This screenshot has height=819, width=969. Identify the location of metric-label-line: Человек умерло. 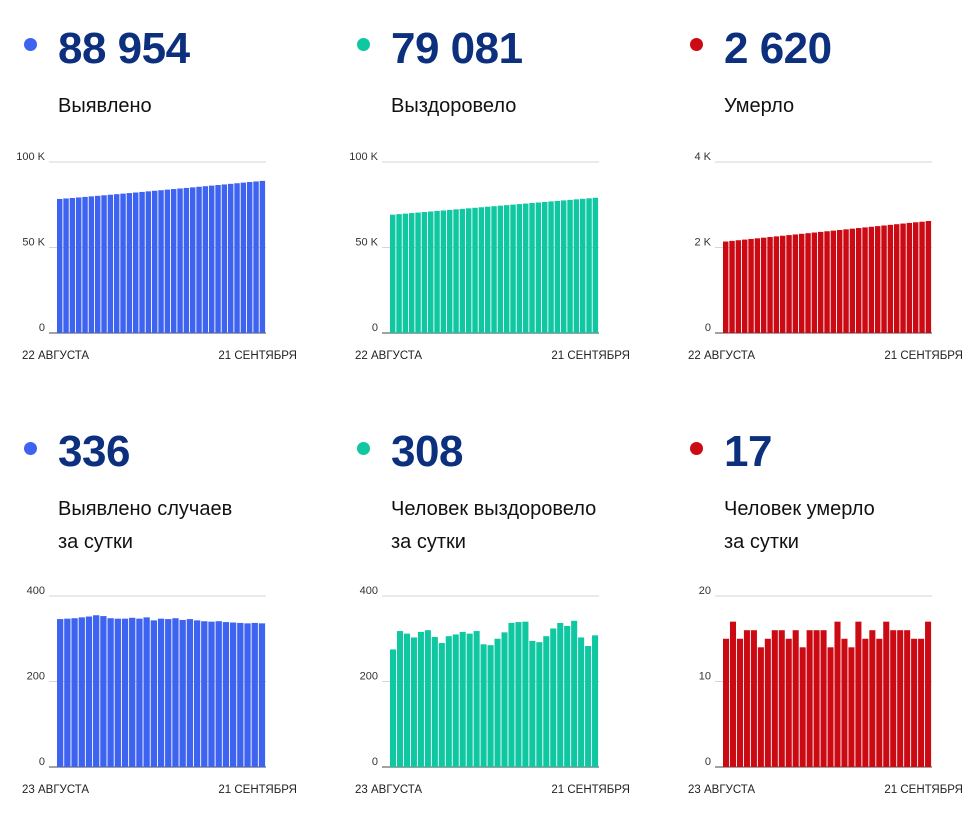
(799, 509).